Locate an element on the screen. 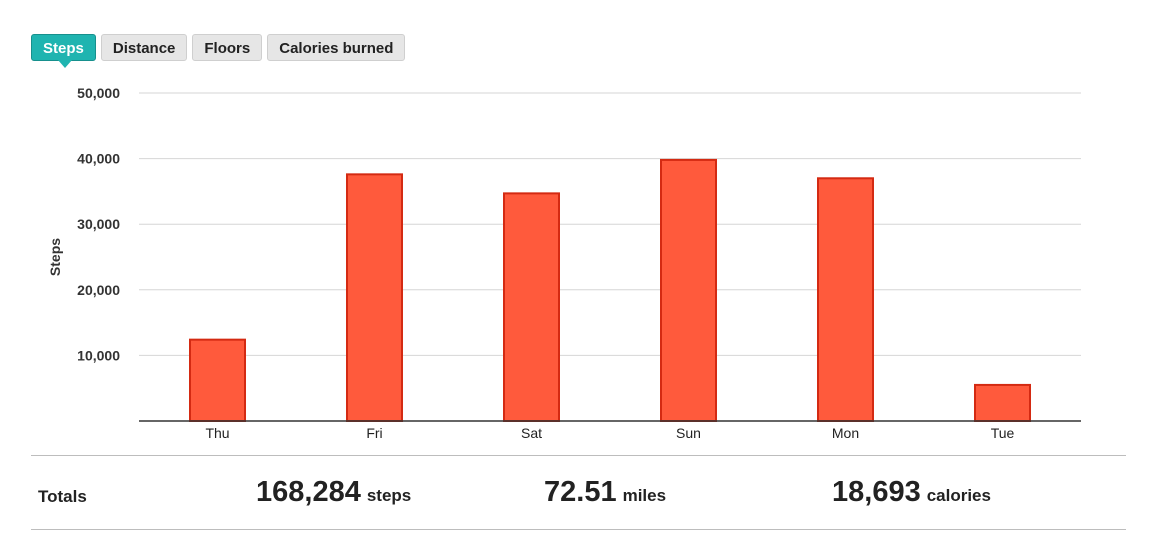 The height and width of the screenshot is (547, 1153). totals-top-divider is located at coordinates (578, 455).